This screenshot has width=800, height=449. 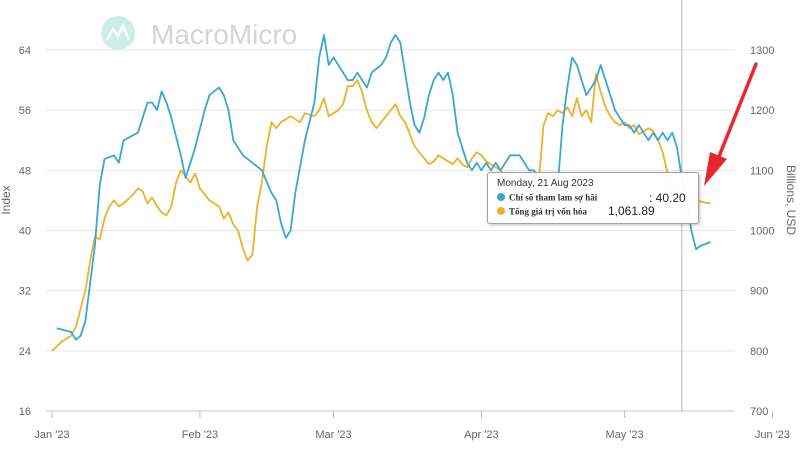 What do you see at coordinates (25, 51) in the screenshot?
I see `y-left-tick-label: 64` at bounding box center [25, 51].